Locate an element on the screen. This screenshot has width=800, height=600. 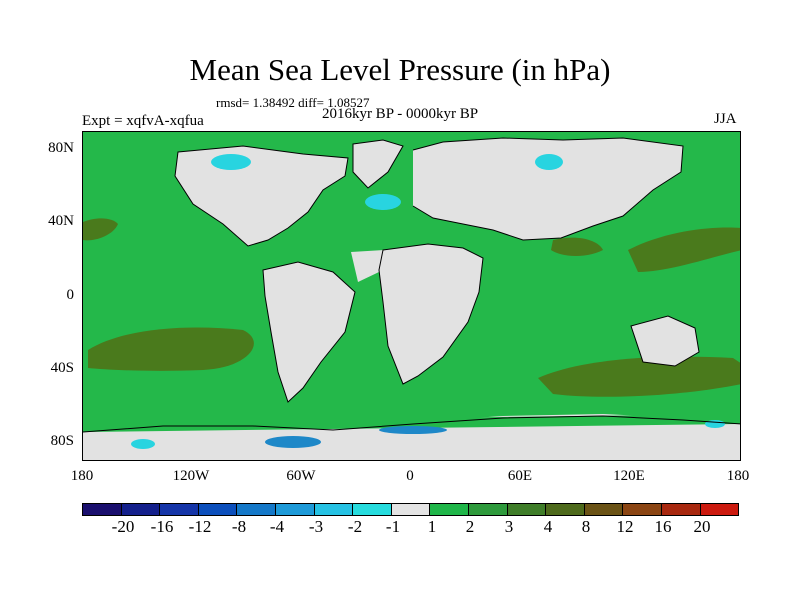
land-greenland is located at coordinates (378, 164).